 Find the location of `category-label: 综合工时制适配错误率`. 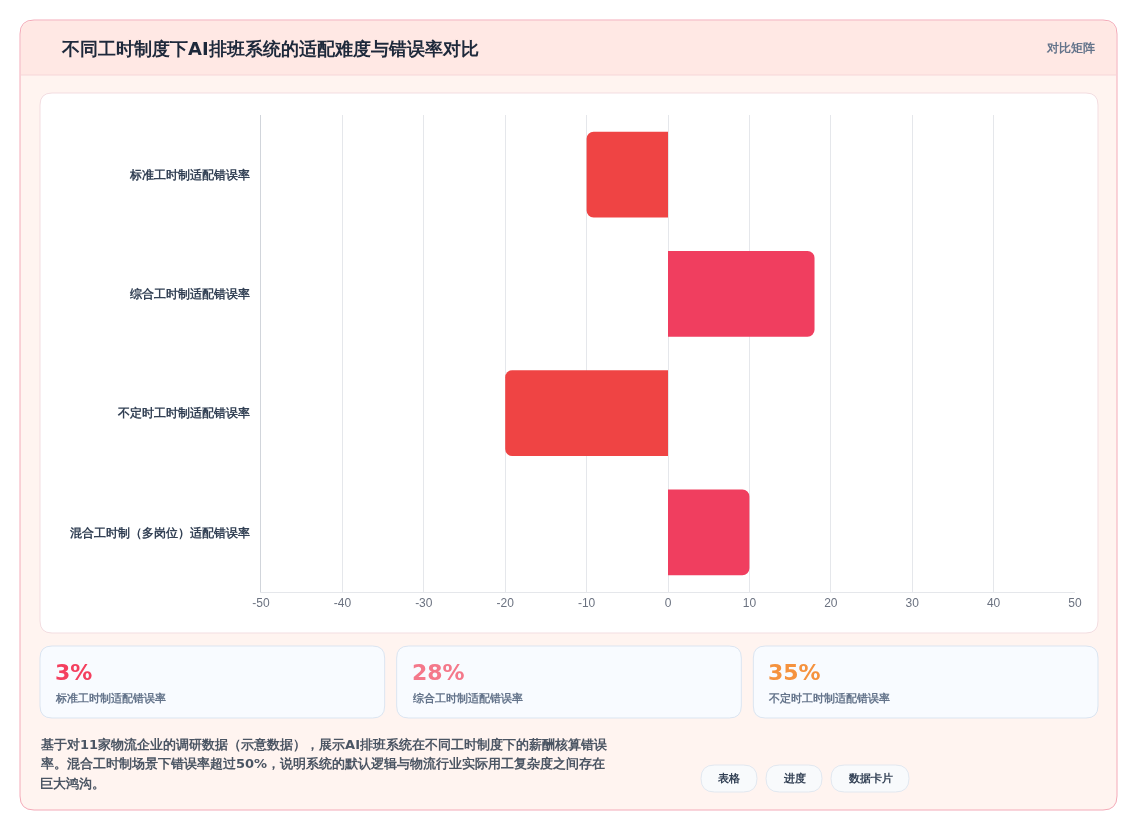

category-label: 综合工时制适配错误率 is located at coordinates (467, 698).